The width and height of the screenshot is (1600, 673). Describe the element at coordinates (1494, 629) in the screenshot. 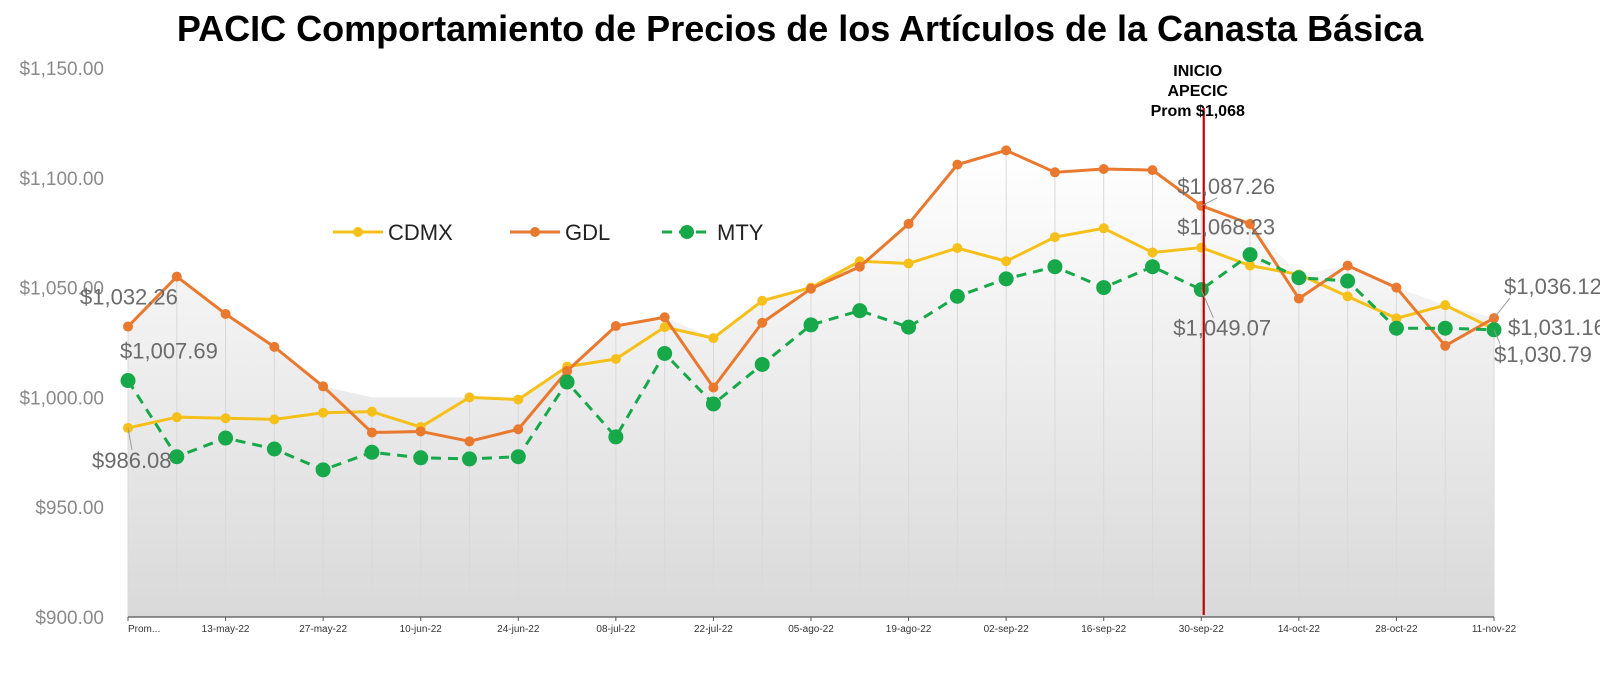

I see `x-tick-label: 11-nov-22` at that location.